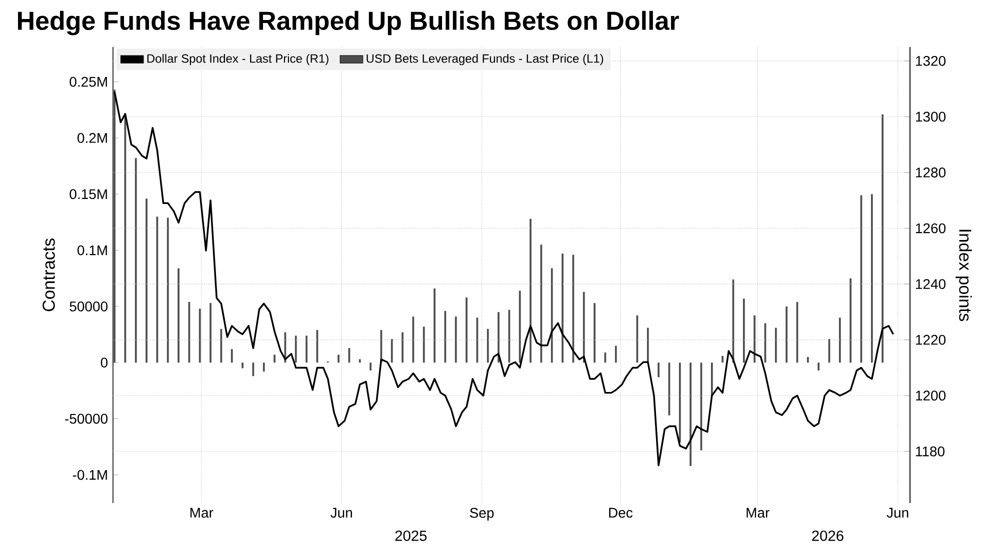 This screenshot has height=545, width=1000. I want to click on y2-tick-label: 1220, so click(931, 339).